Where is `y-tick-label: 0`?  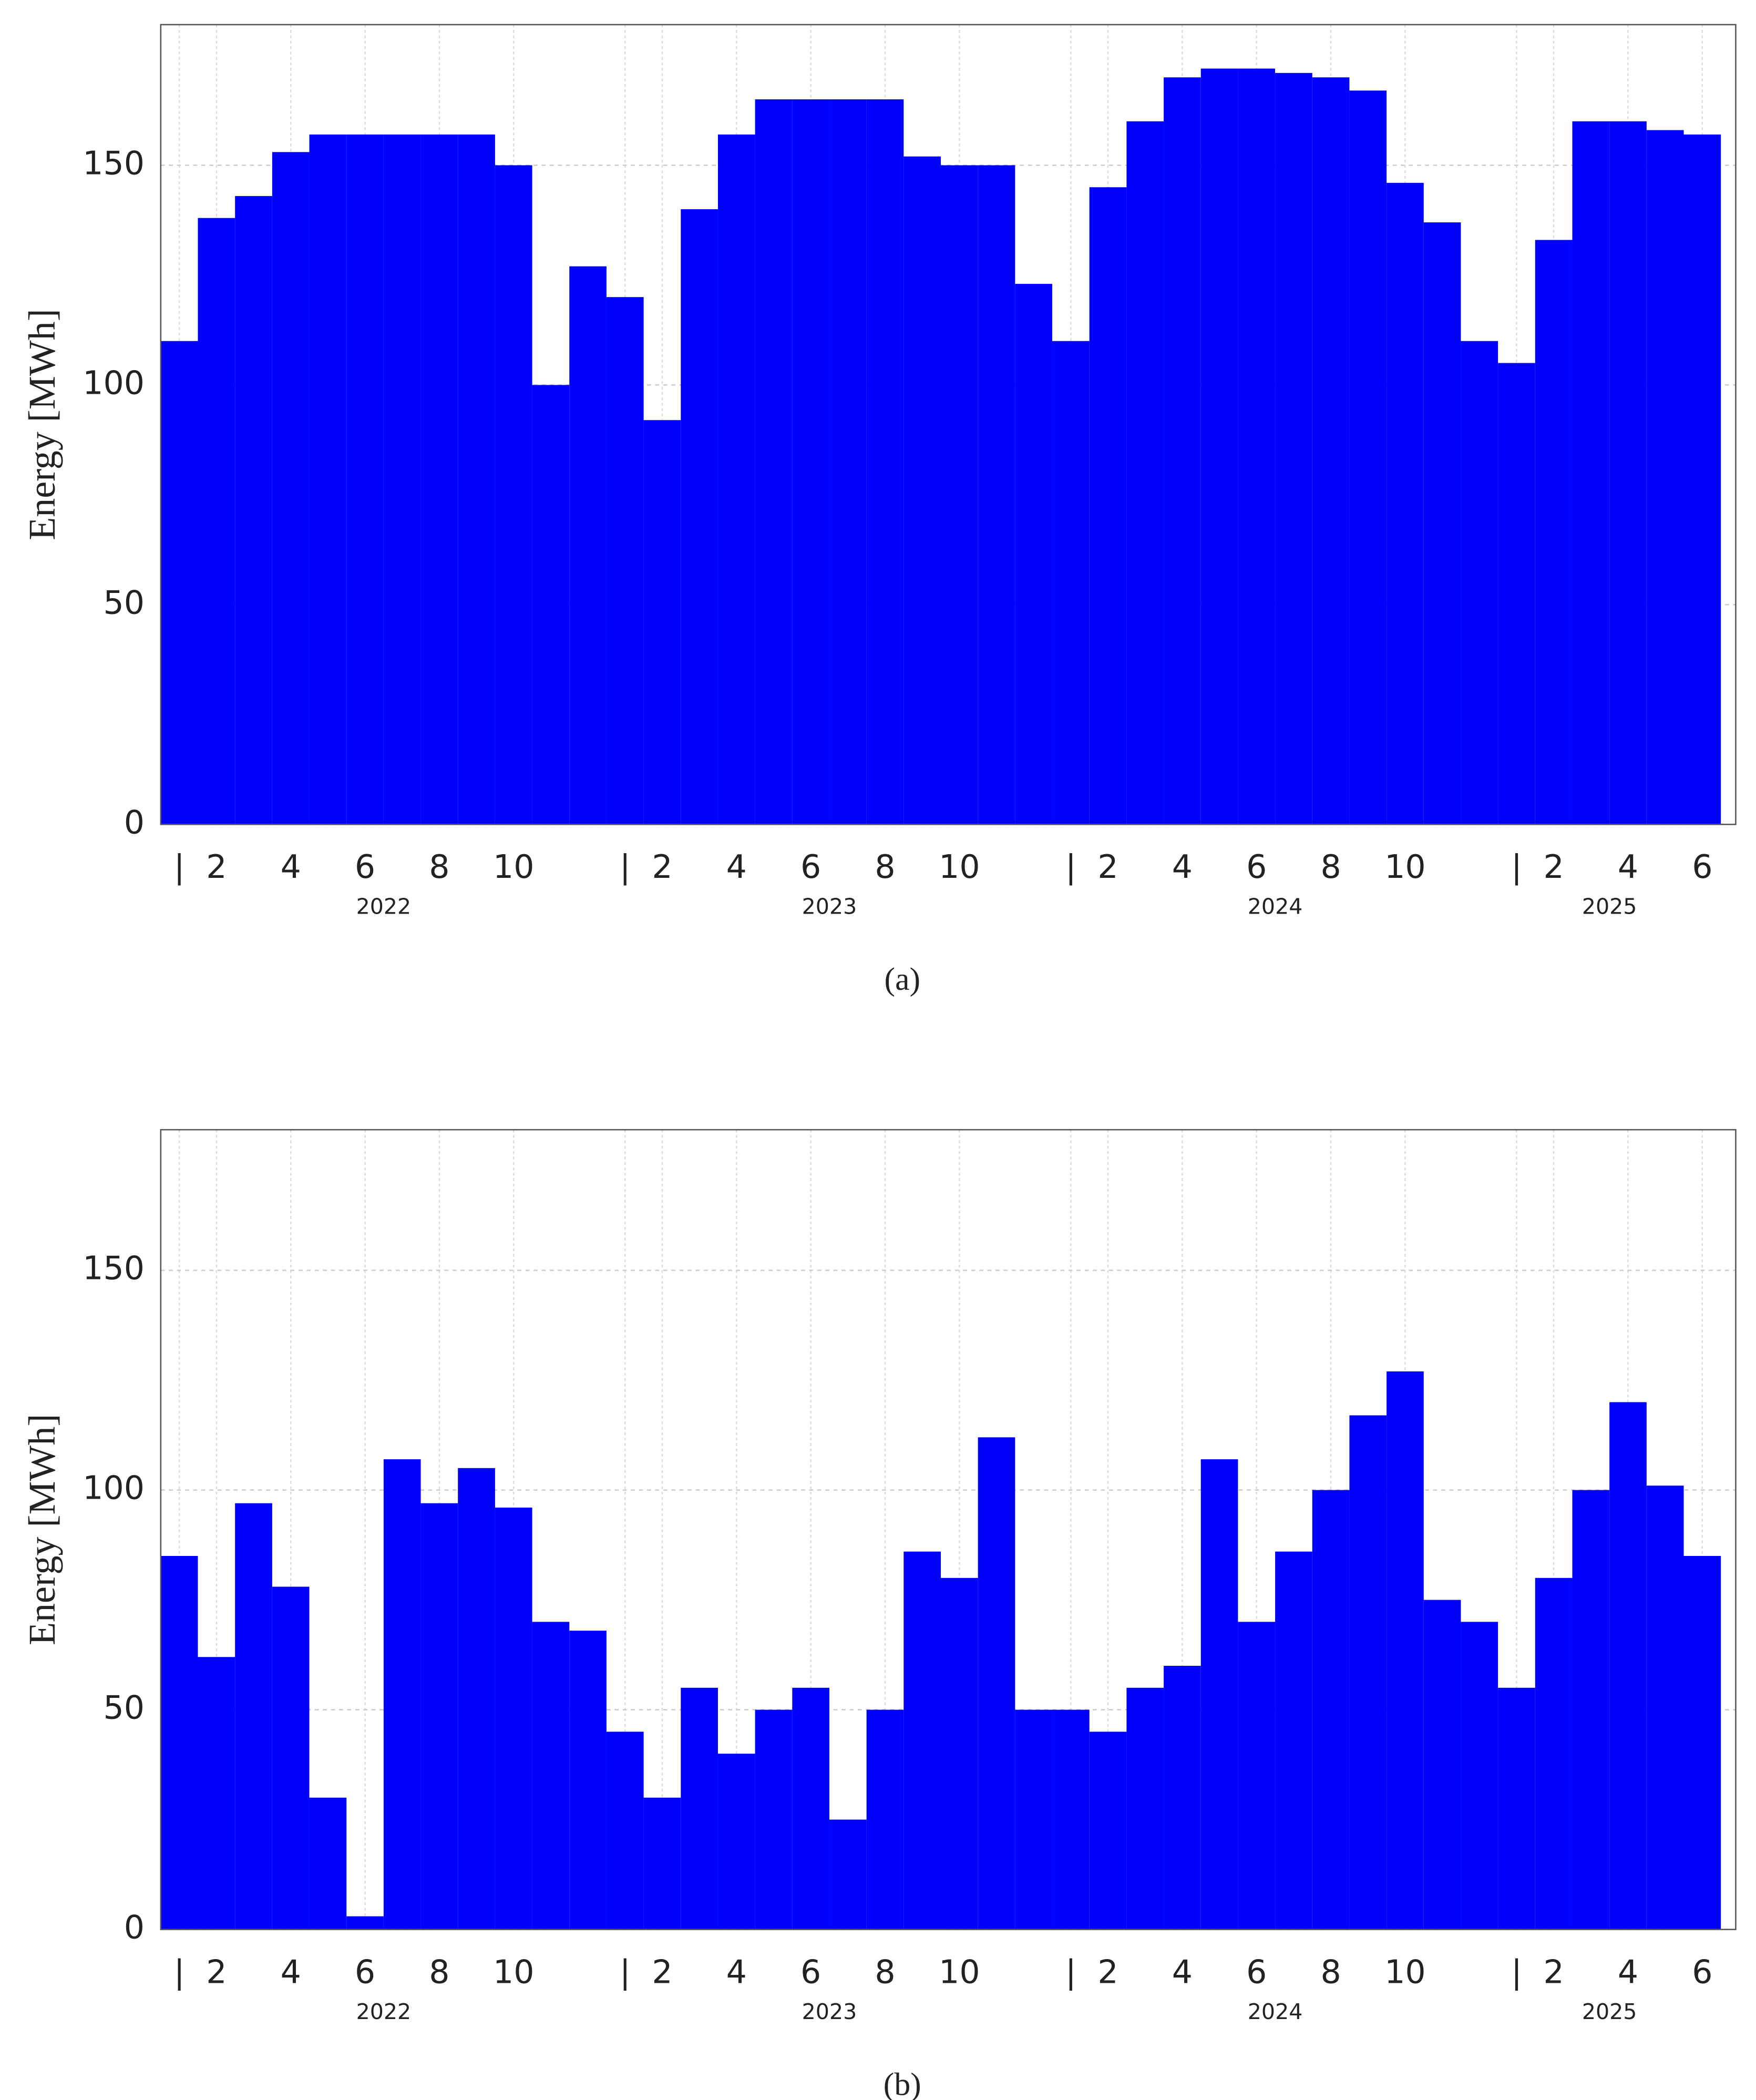
y-tick-label: 0 is located at coordinates (134, 1928).